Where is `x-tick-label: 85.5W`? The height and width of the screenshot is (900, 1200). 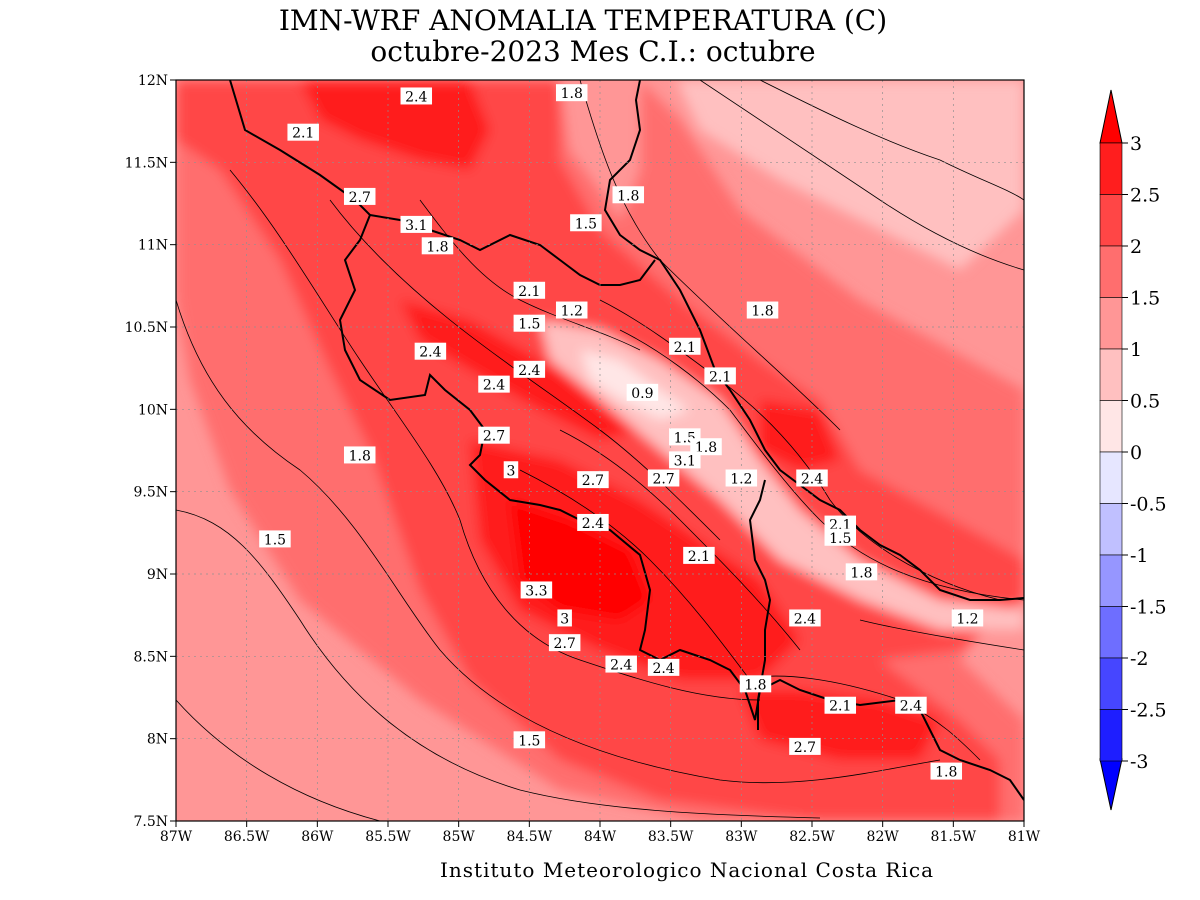 x-tick-label: 85.5W is located at coordinates (388, 837).